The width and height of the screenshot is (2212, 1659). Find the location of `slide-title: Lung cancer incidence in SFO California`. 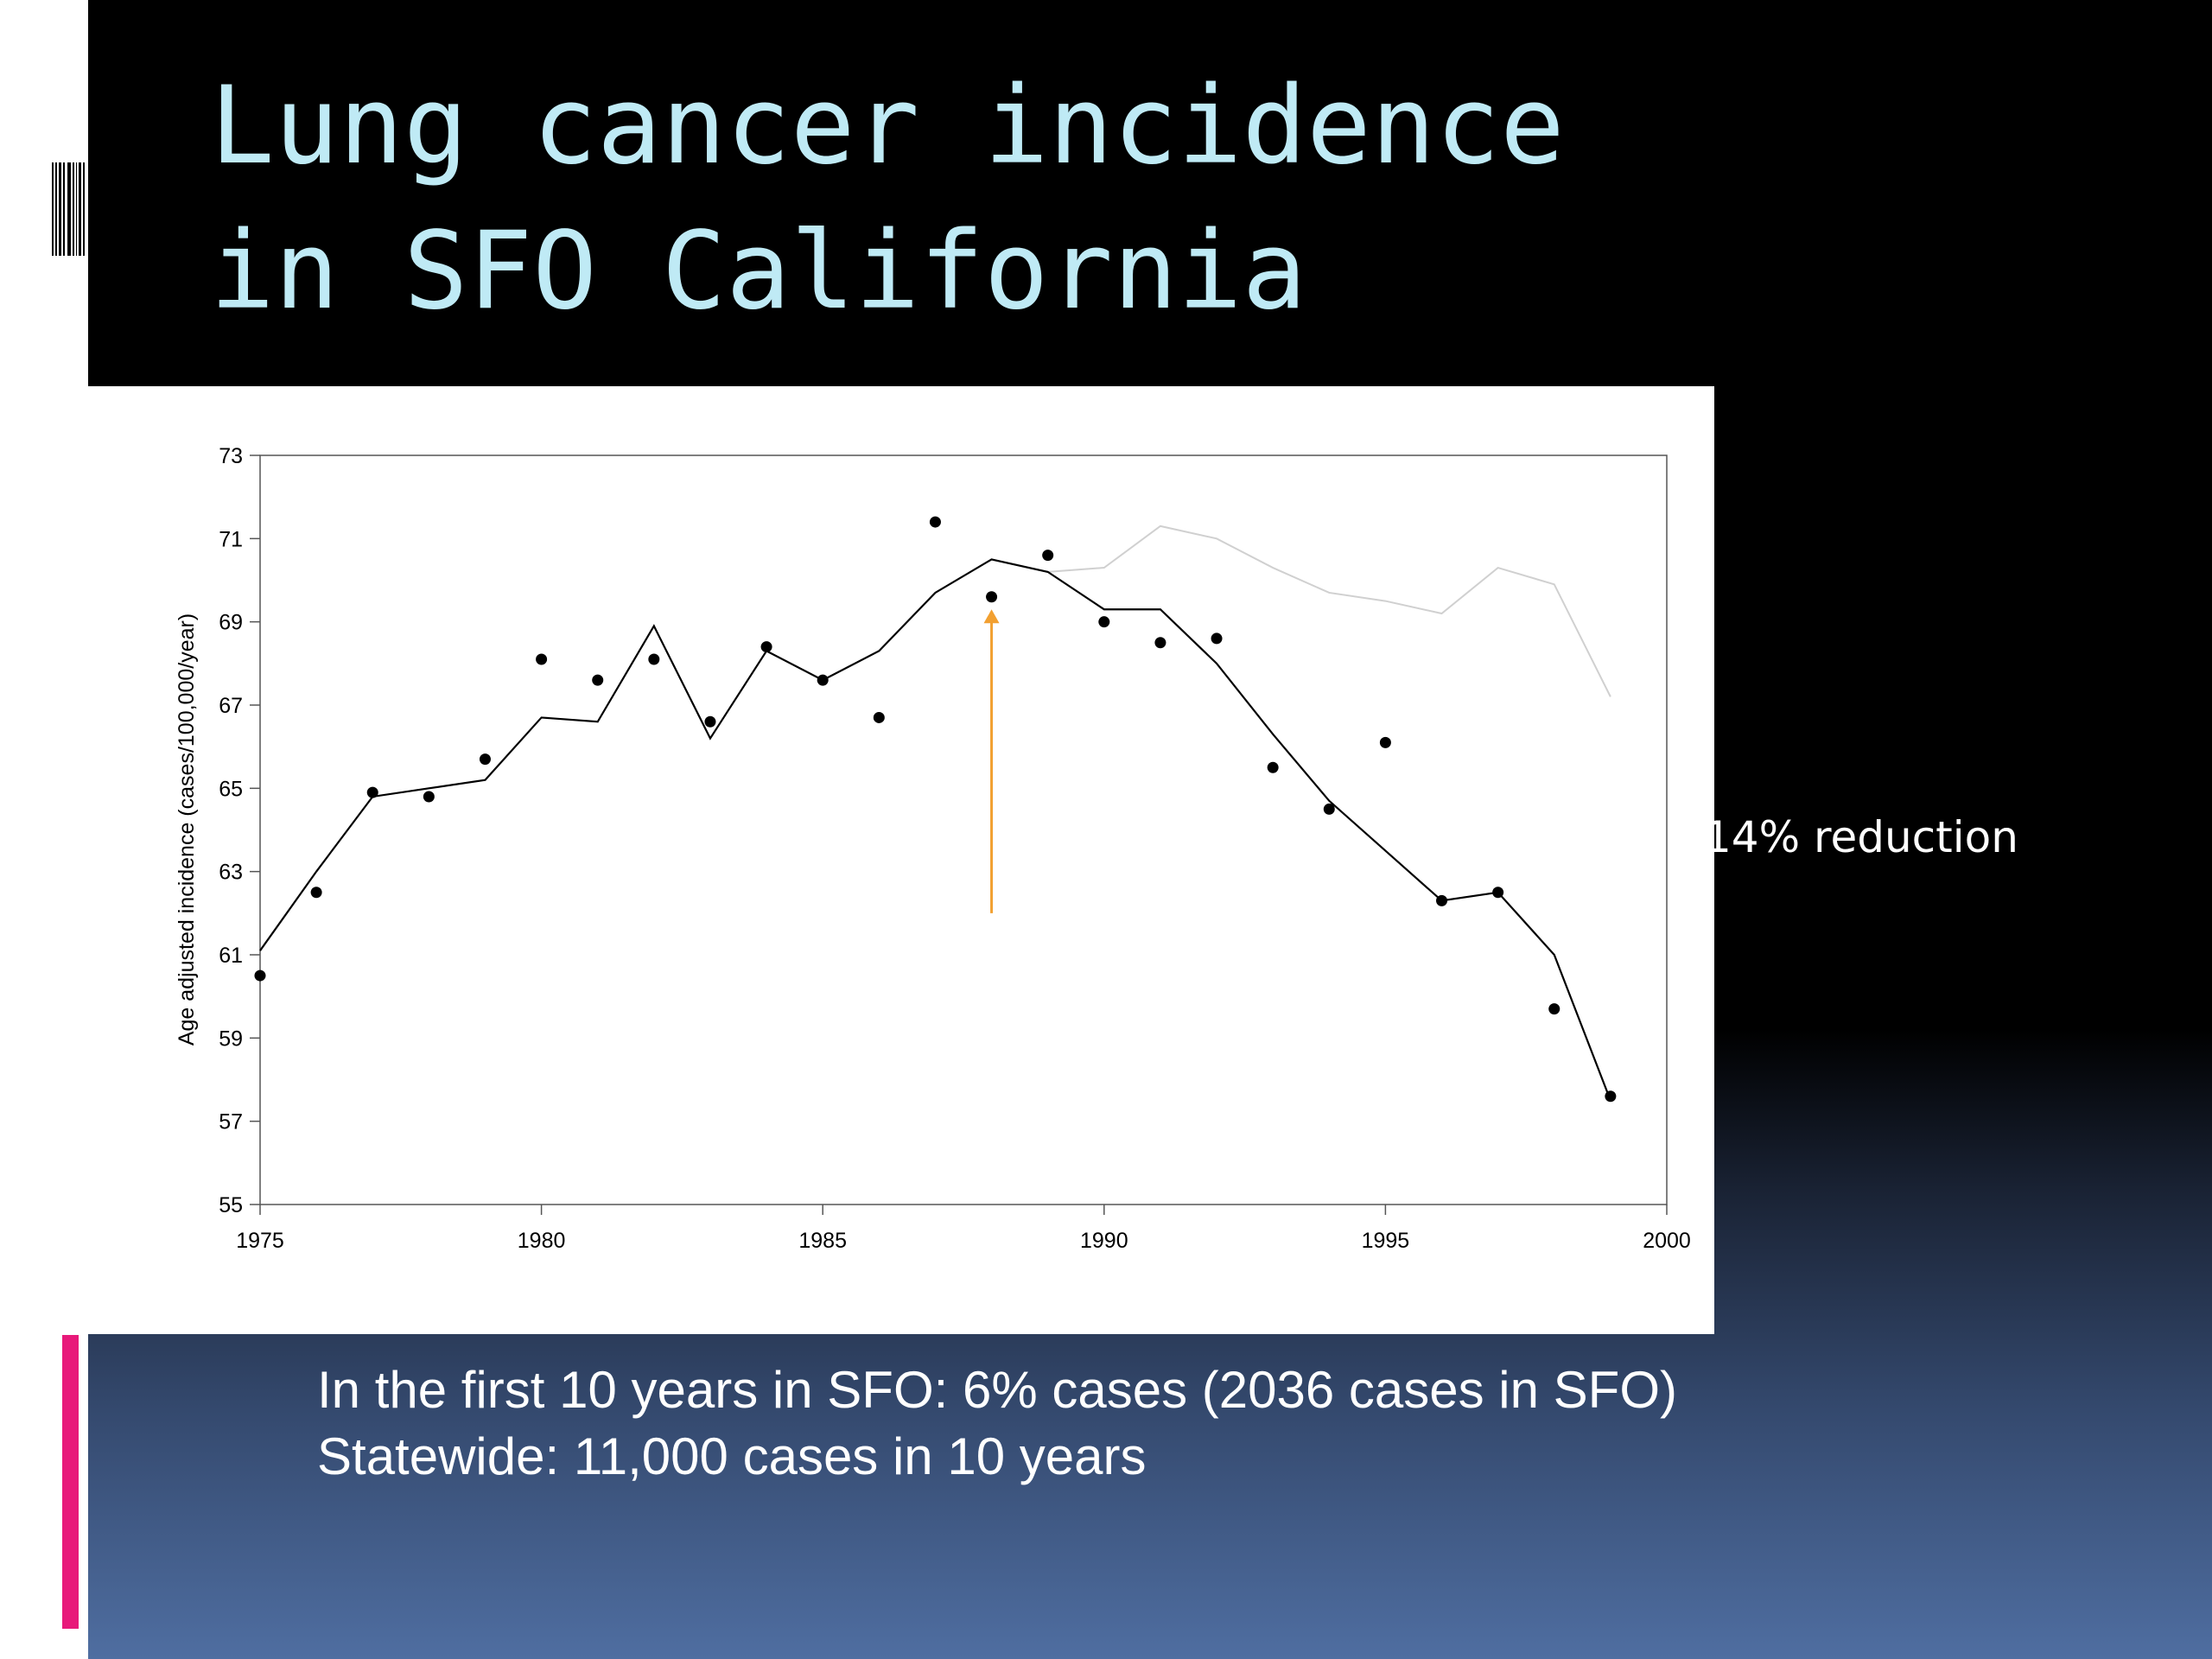

slide-title: Lung cancer incidence in SFO California is located at coordinates (887, 199).